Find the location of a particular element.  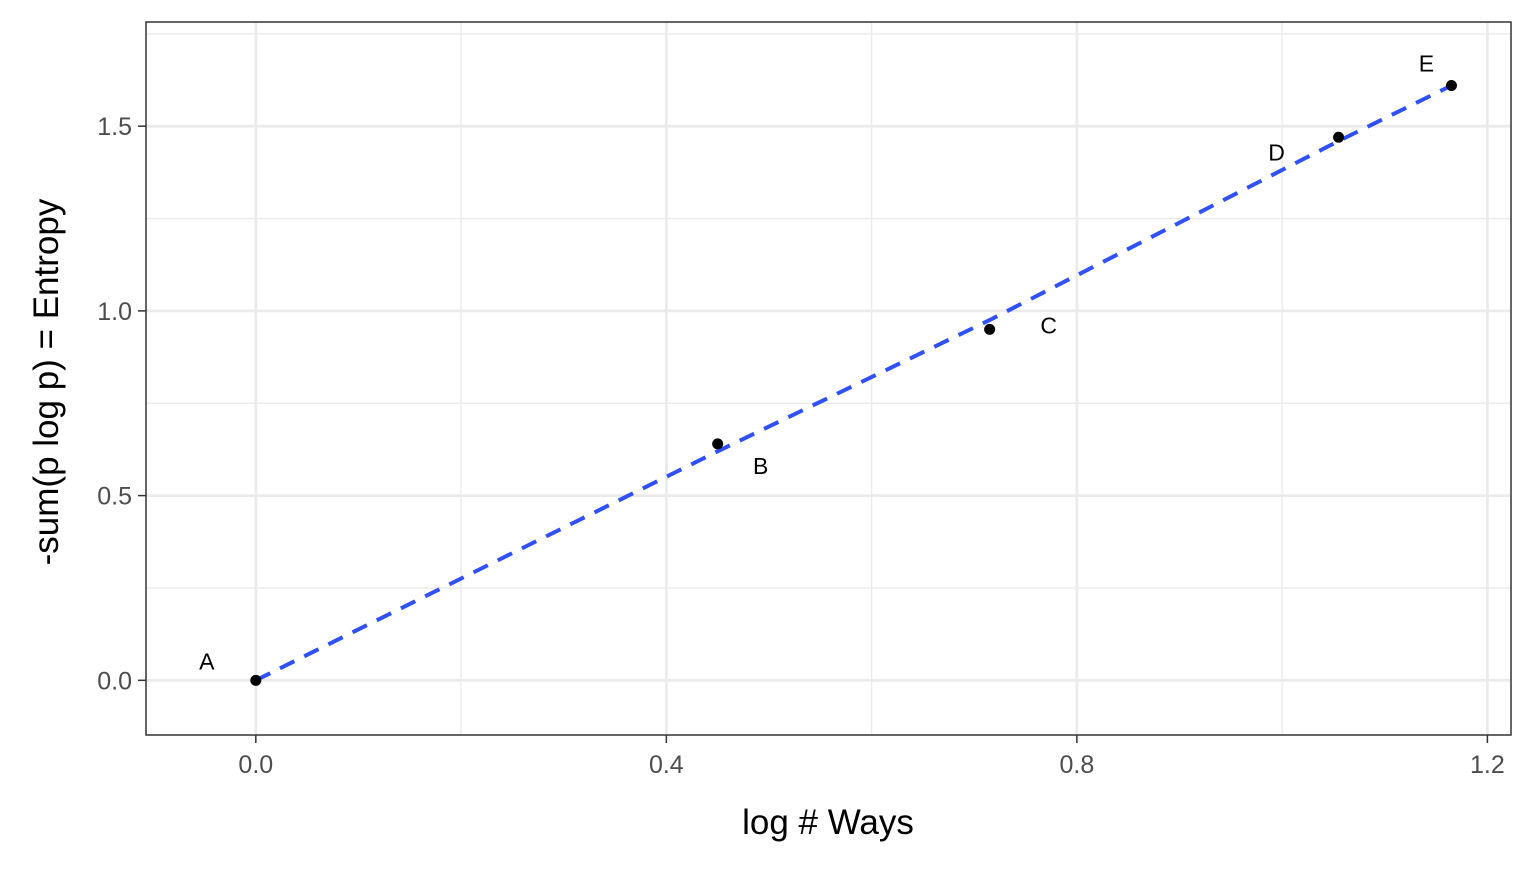

y-tick-label: 0.5 is located at coordinates (114, 497).